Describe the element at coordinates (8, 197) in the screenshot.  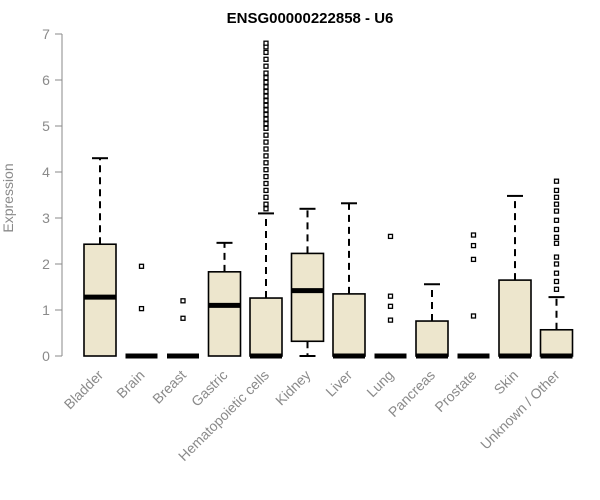
I see `y-axis-label: Expression` at that location.